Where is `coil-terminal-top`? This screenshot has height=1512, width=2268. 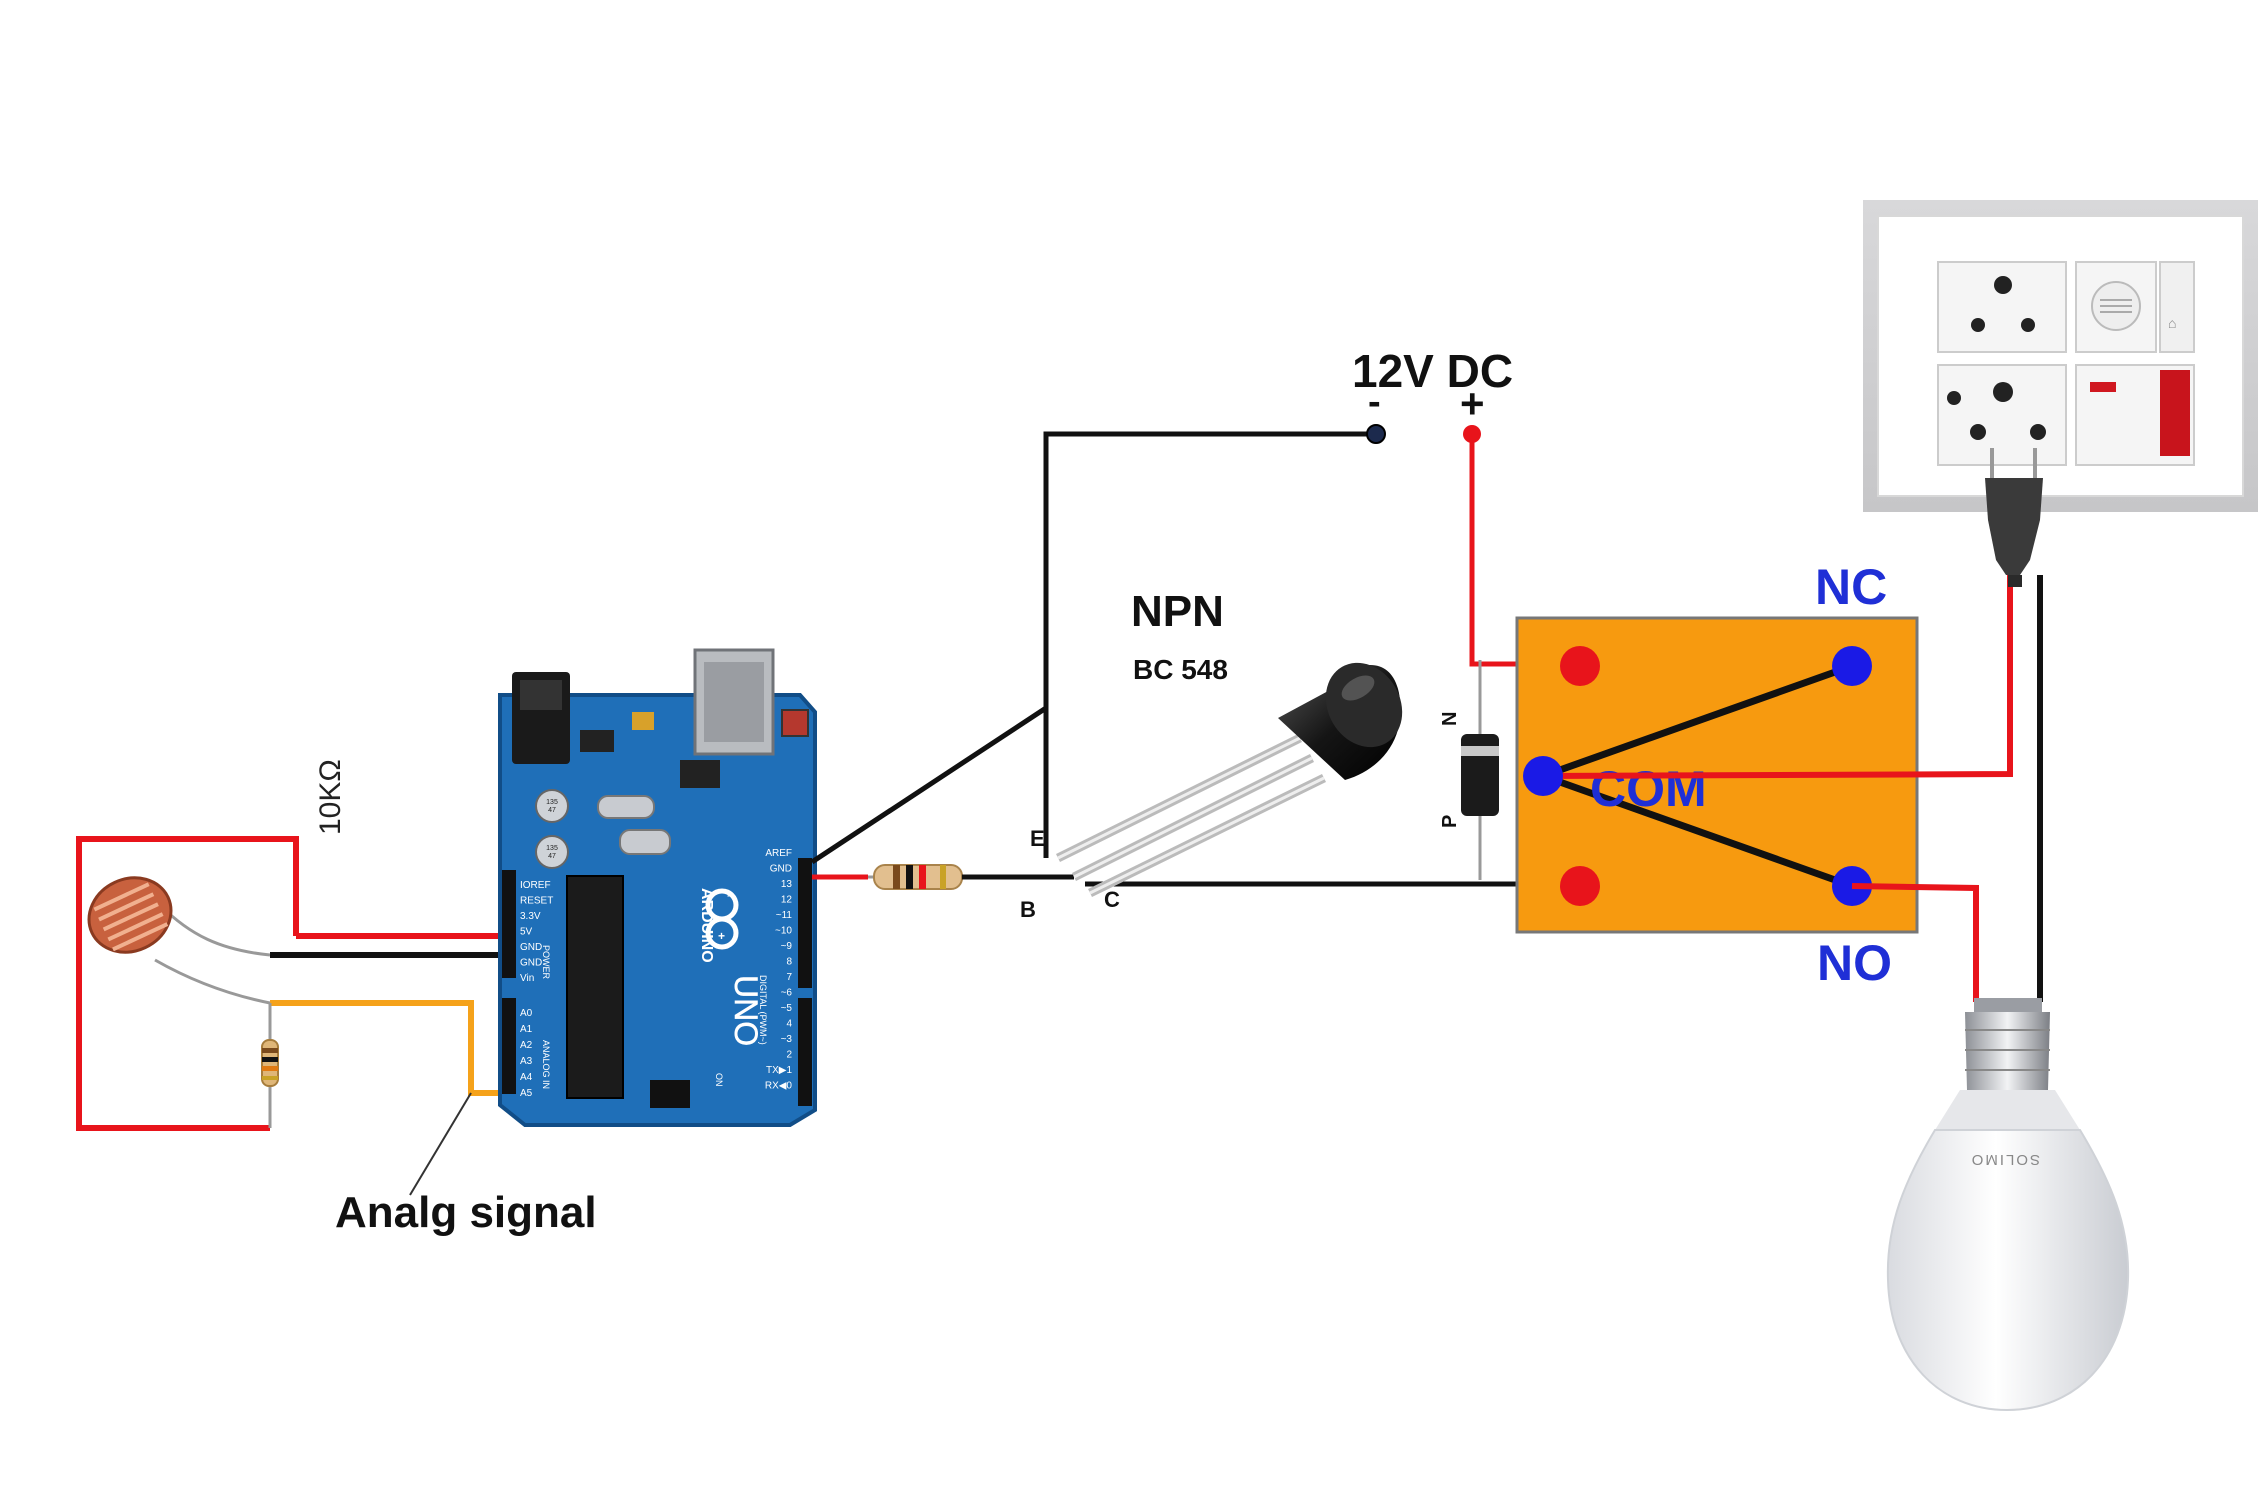
coil-terminal-top is located at coordinates (1580, 666).